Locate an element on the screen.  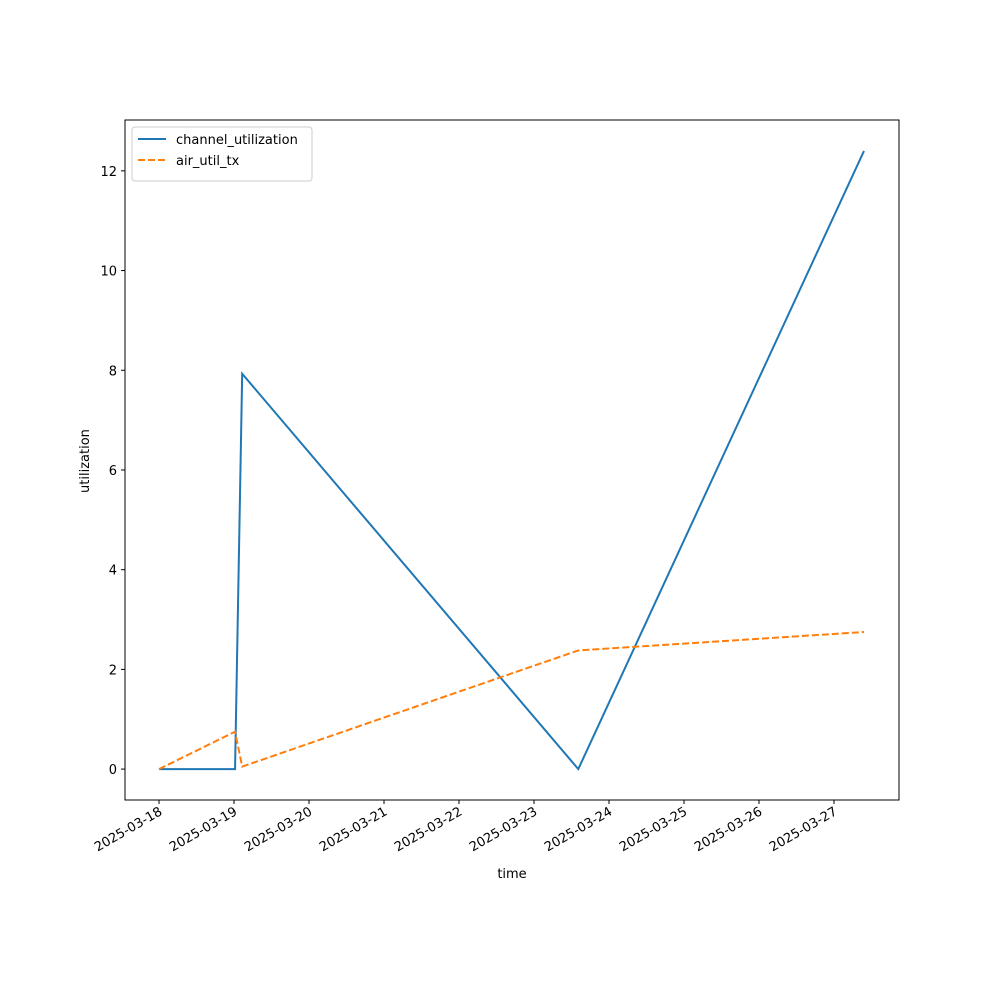
y-tick-label: 4 is located at coordinates (113, 571).